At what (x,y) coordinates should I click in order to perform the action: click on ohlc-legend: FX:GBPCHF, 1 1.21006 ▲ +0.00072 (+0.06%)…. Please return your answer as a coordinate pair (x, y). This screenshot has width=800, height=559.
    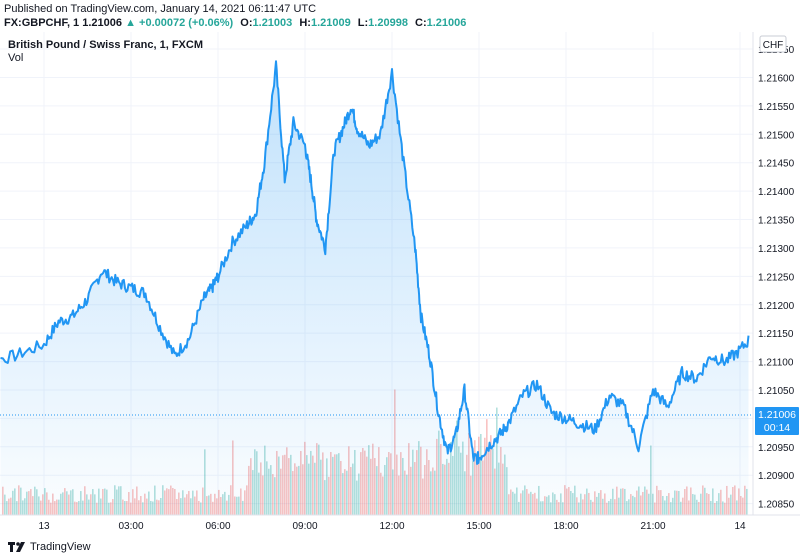
    Looking at the image, I should click on (235, 23).